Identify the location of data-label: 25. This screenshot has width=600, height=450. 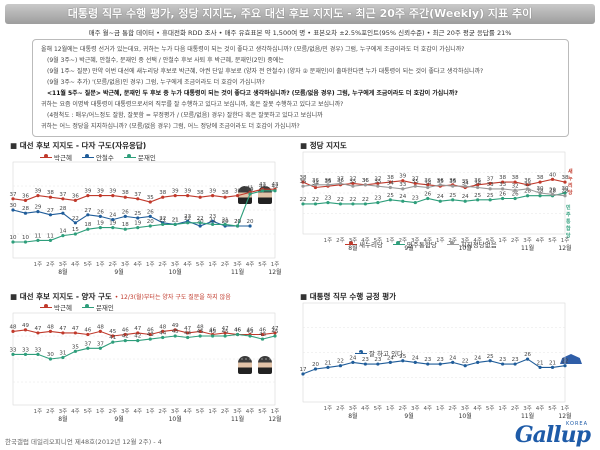
(490, 196).